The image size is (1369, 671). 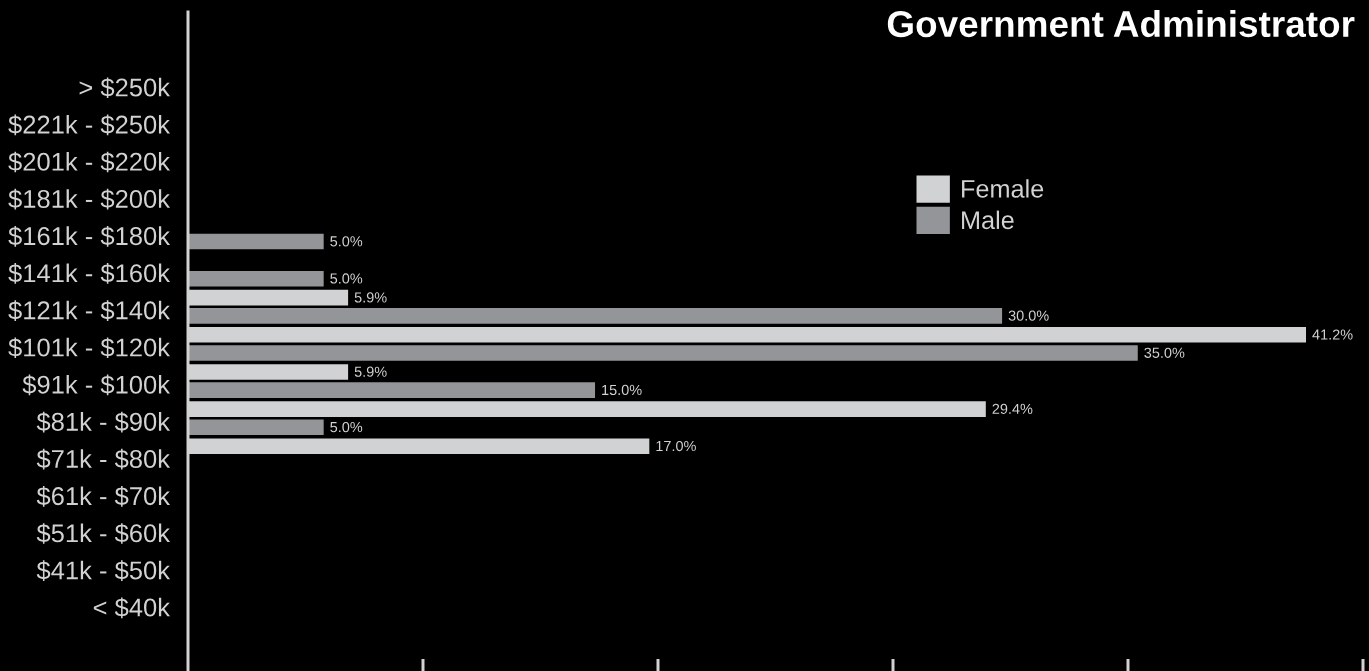 What do you see at coordinates (89, 125) in the screenshot?
I see `y-tick-label: $221k - $250k` at bounding box center [89, 125].